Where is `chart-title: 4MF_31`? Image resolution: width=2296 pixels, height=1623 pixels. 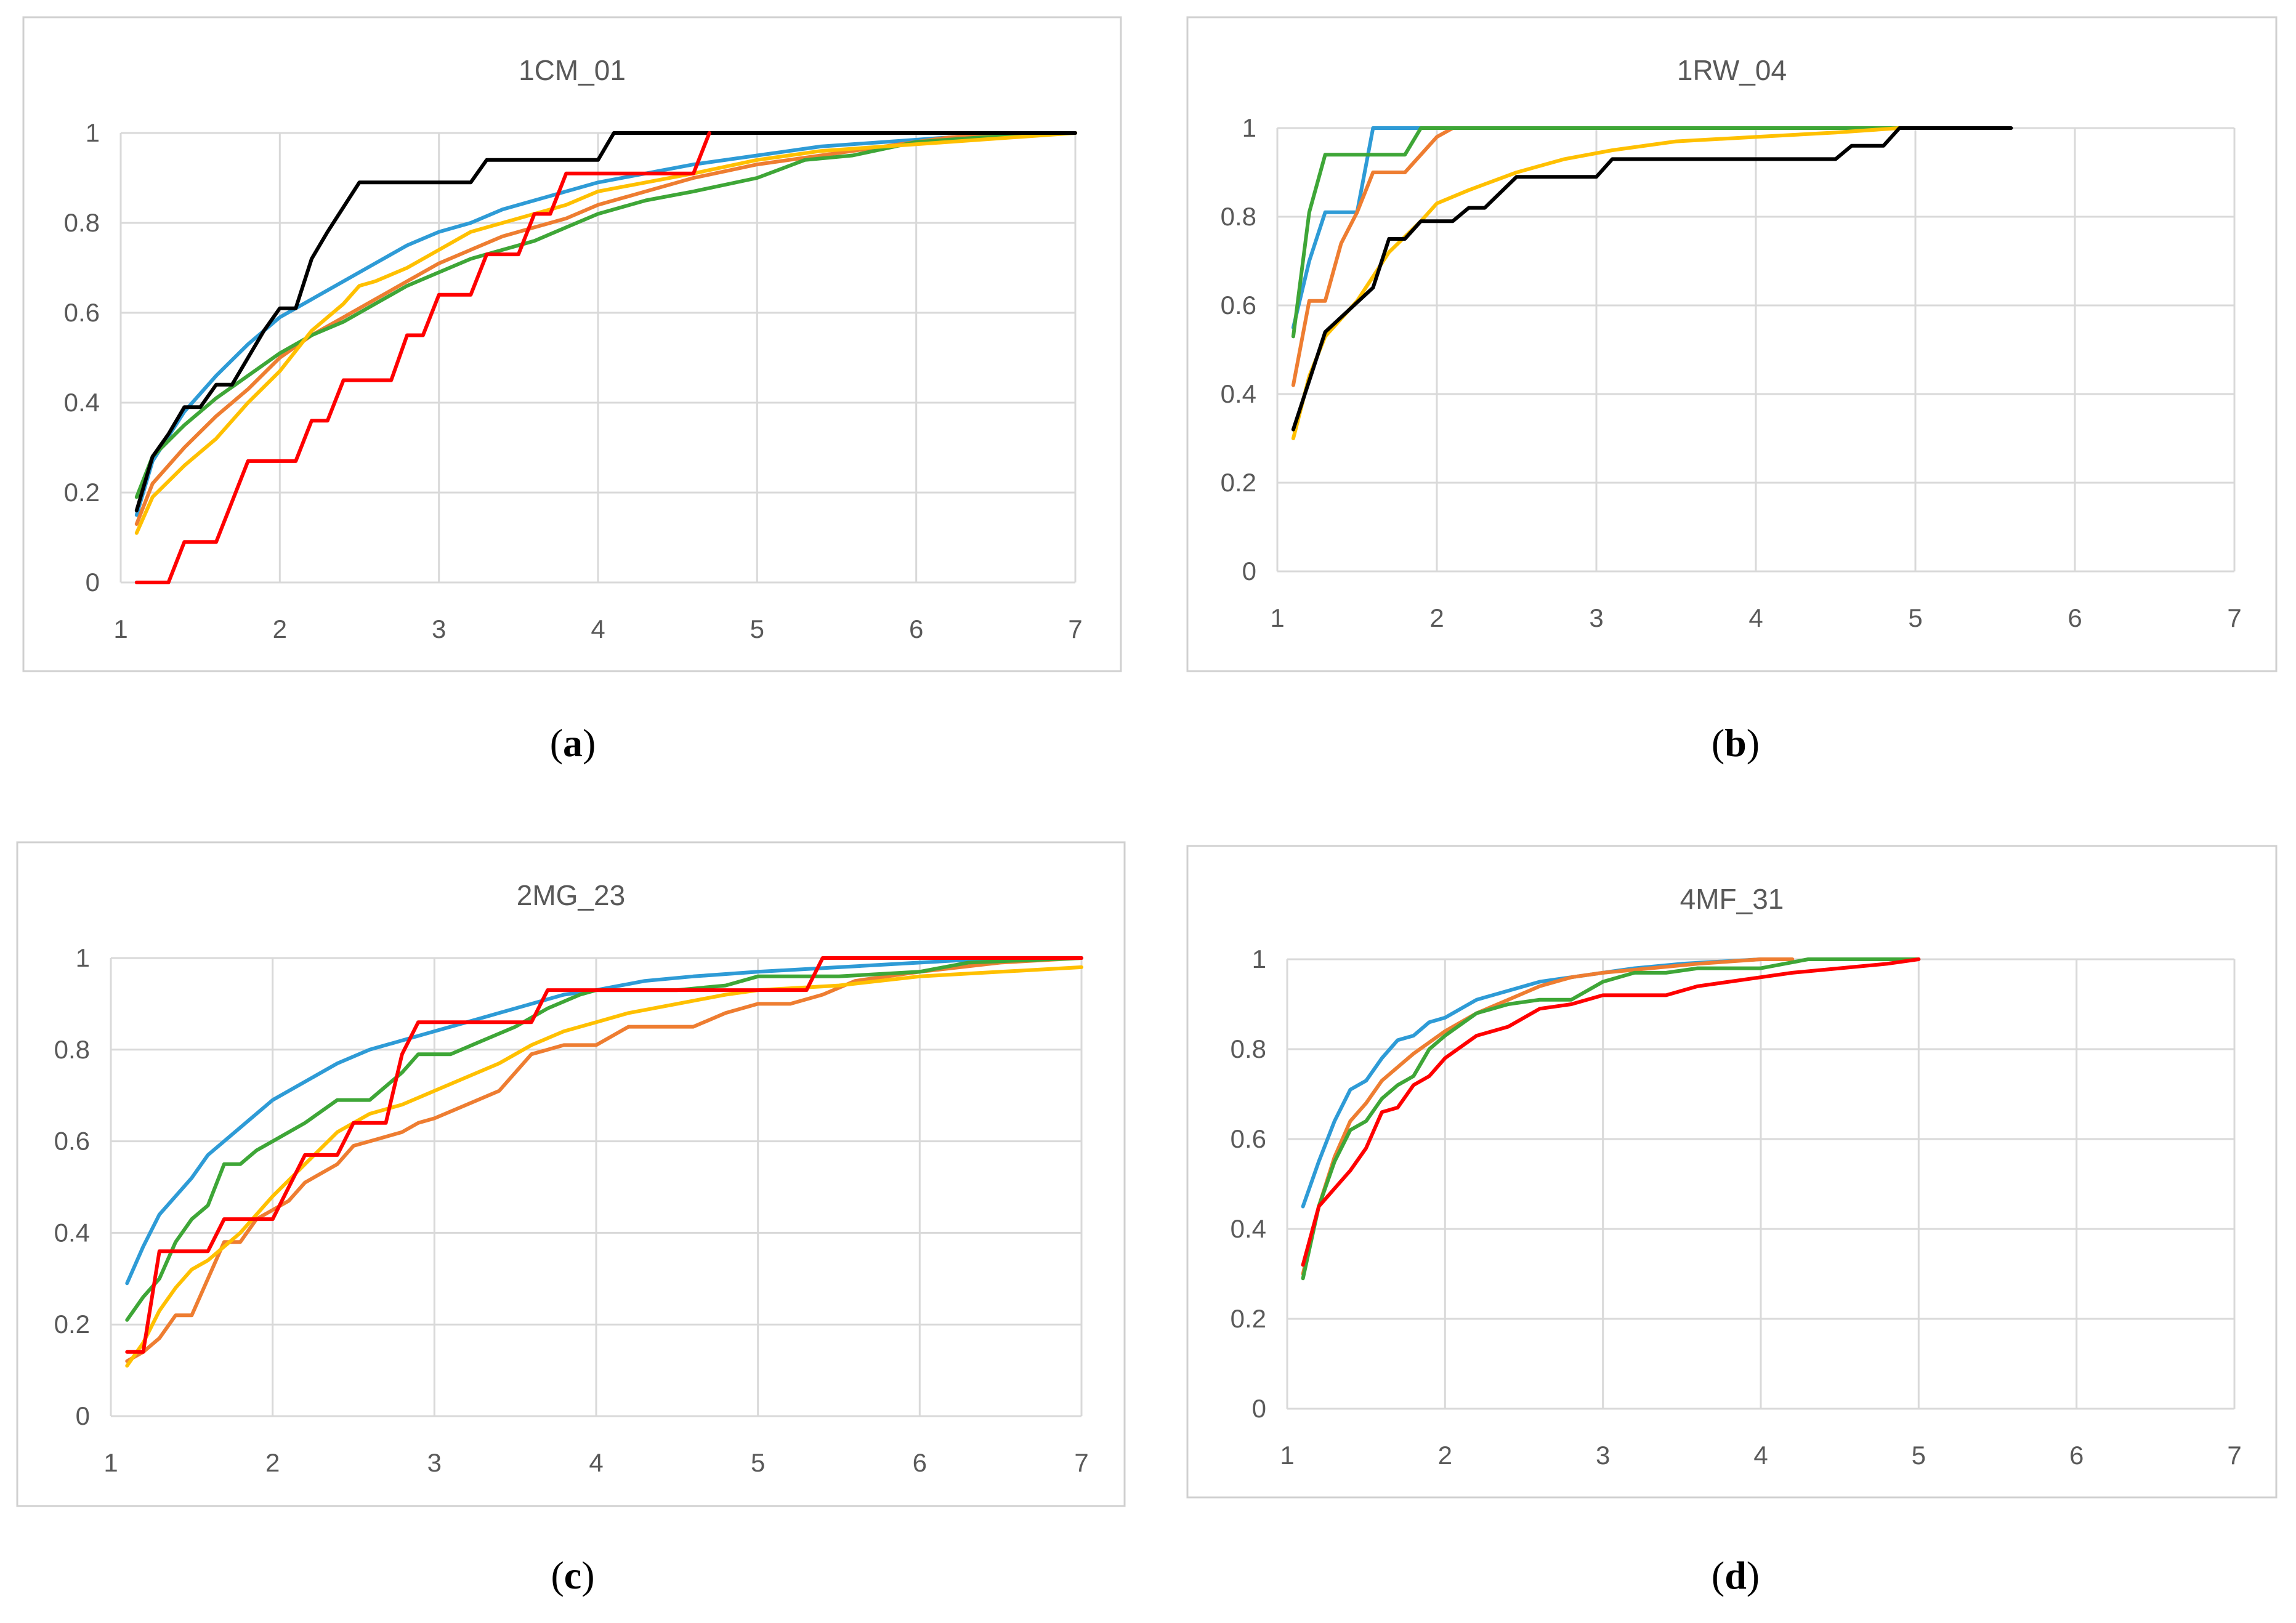 chart-title: 4MF_31 is located at coordinates (1732, 899).